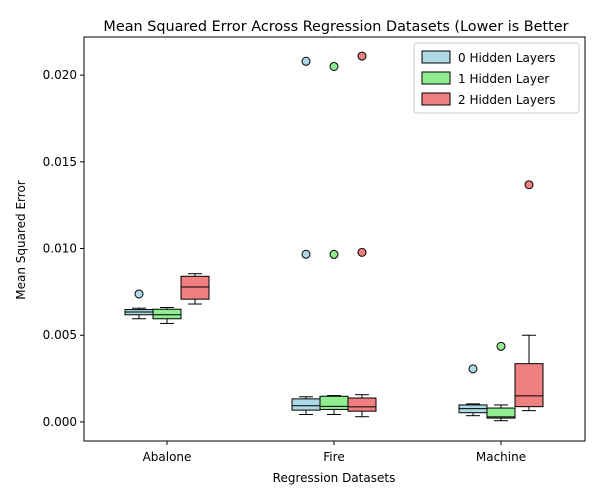 This screenshot has height=500, width=600. Describe the element at coordinates (60, 335) in the screenshot. I see `y-tick-label: 0.005` at that location.